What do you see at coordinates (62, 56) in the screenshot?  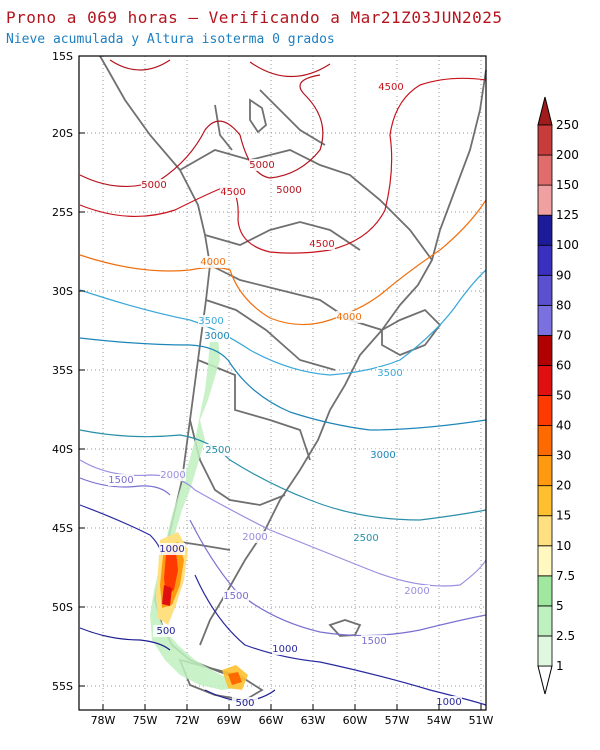 I see `lat-label: 15S` at bounding box center [62, 56].